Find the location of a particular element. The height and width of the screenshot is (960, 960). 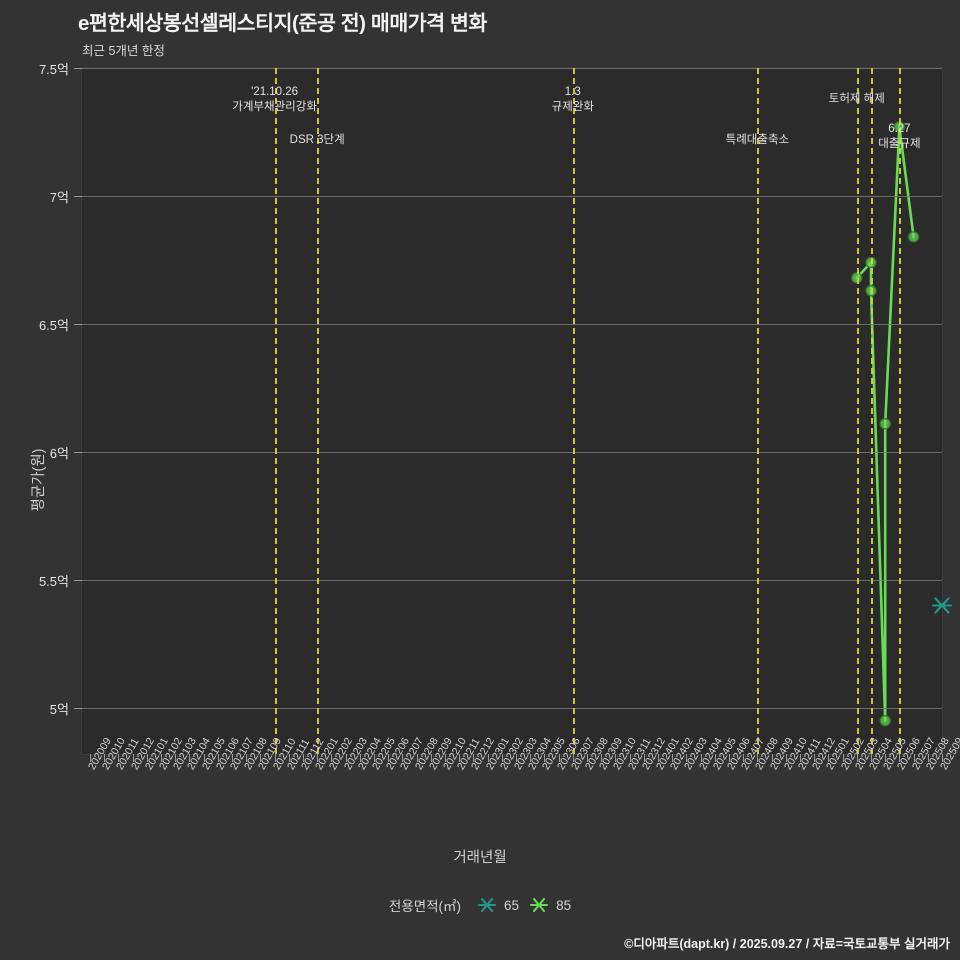

series-layer is located at coordinates (902, 424).